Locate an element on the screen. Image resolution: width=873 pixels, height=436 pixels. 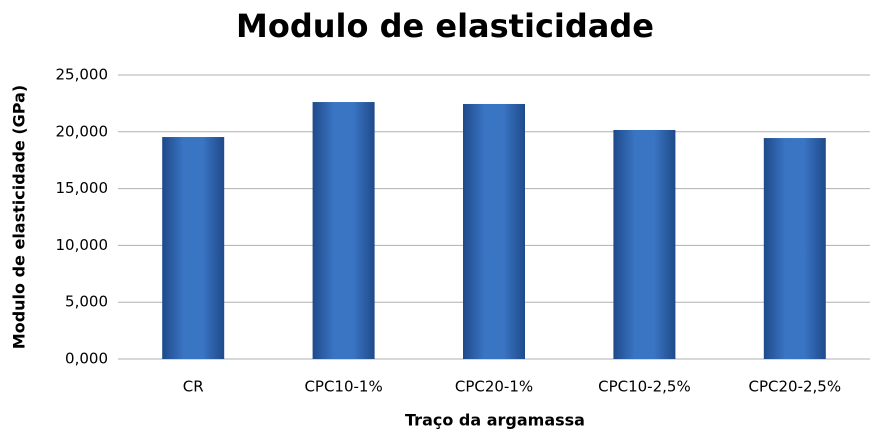
y-tick-label: 25,000 is located at coordinates (82, 75).